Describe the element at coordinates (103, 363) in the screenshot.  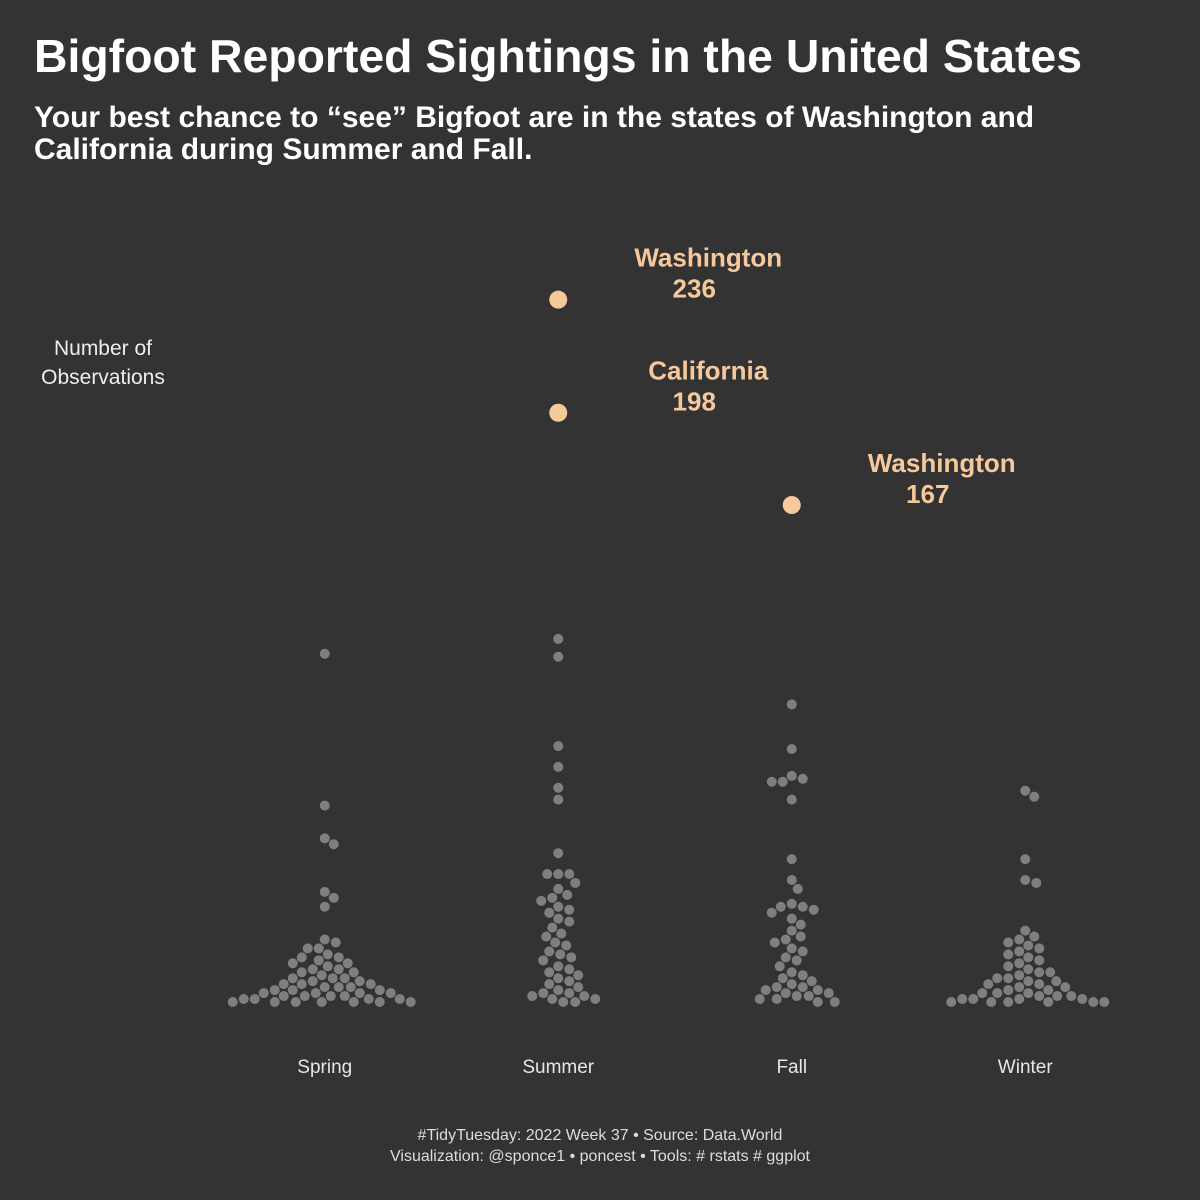
I see `y-axis-label: Number of Observations` at that location.